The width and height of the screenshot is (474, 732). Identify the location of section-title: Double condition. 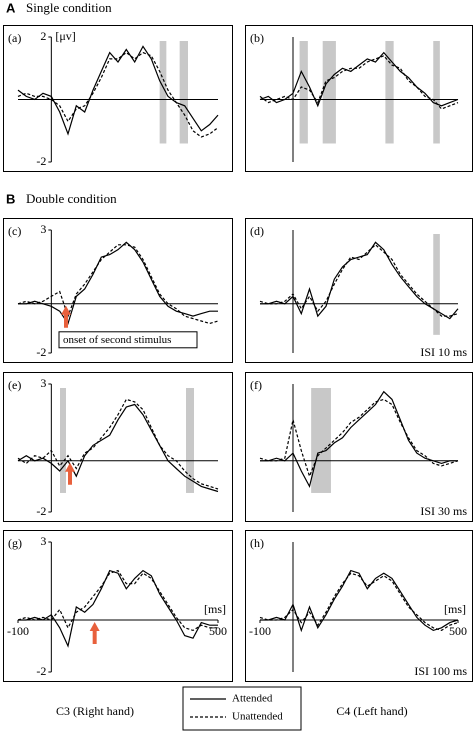
(71, 198).